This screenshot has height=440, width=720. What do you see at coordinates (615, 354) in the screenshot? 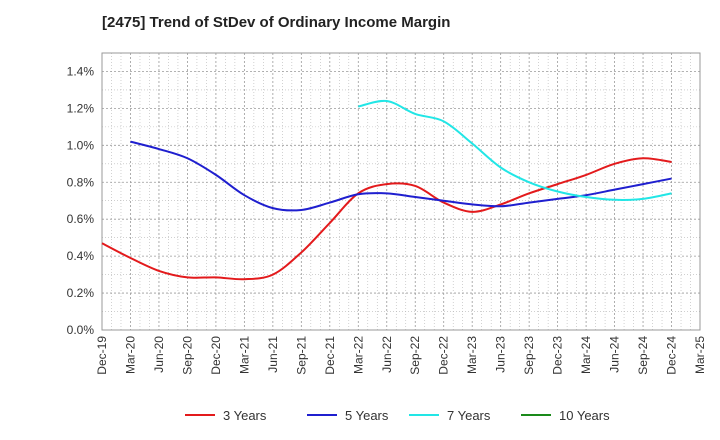
I see `x-tick-label: Jun-24` at bounding box center [615, 354].